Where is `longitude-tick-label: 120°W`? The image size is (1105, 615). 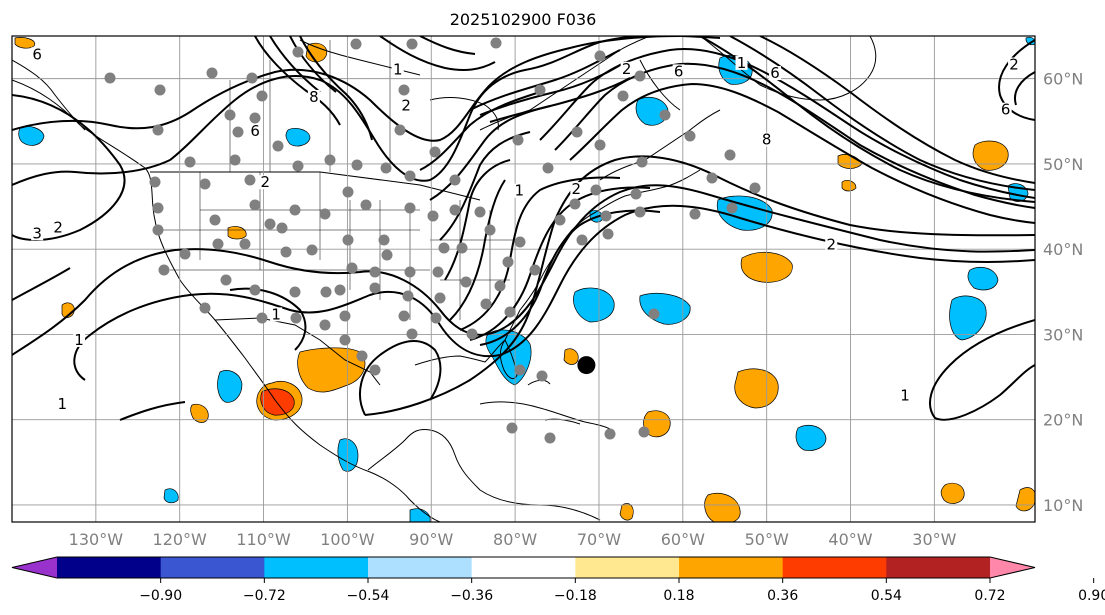
longitude-tick-label: 120°W is located at coordinates (180, 539).